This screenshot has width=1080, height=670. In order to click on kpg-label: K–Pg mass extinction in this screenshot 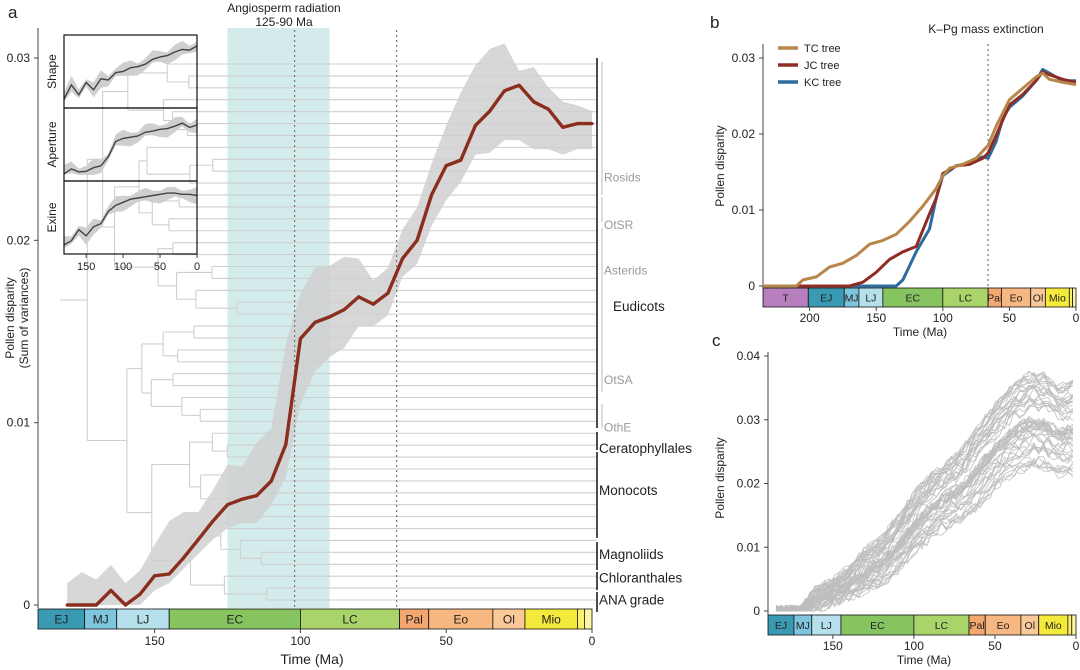, I will do `click(985, 29)`.